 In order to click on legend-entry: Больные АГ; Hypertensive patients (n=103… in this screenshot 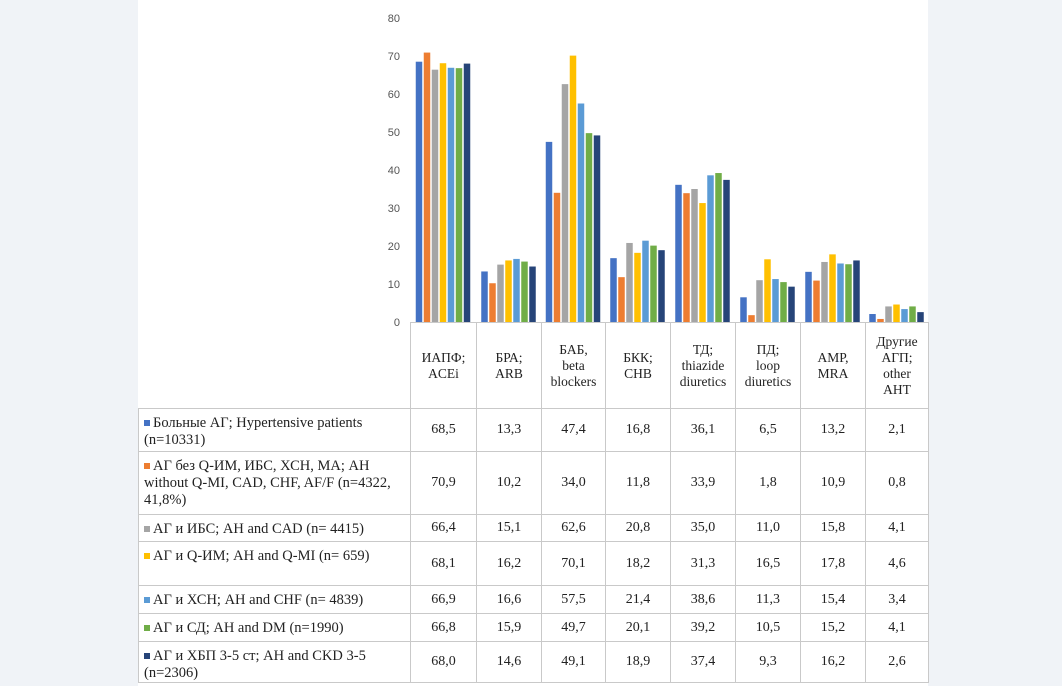, I will do `click(274, 430)`.